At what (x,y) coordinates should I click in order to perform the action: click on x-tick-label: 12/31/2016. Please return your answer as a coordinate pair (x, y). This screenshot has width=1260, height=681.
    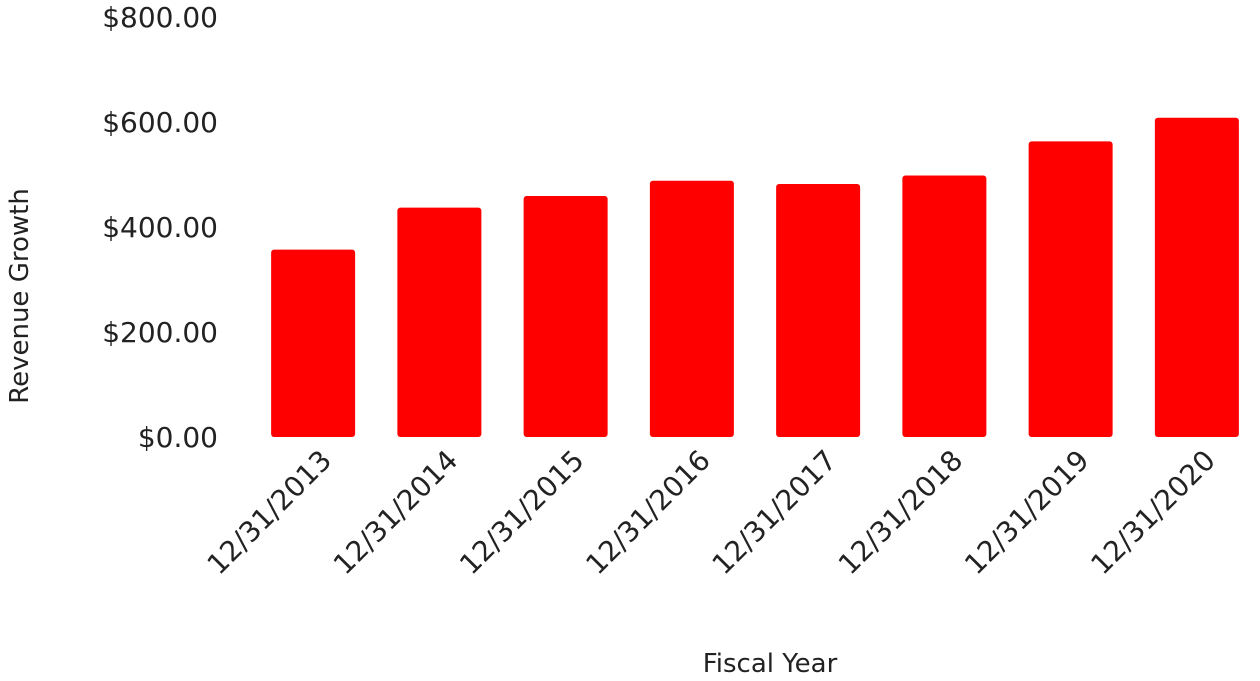
    Looking at the image, I should click on (647, 512).